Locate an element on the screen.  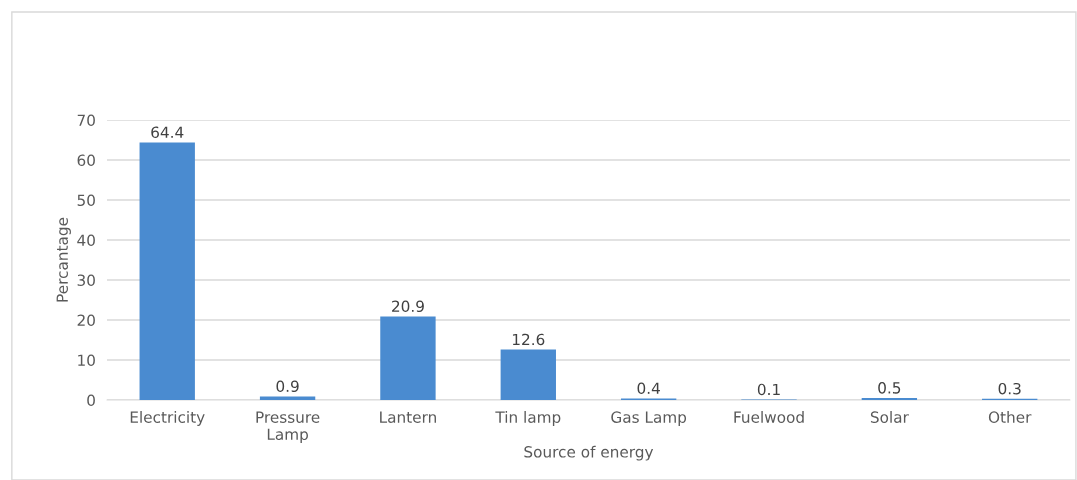
x-axis-title: Source of energy is located at coordinates (589, 453).